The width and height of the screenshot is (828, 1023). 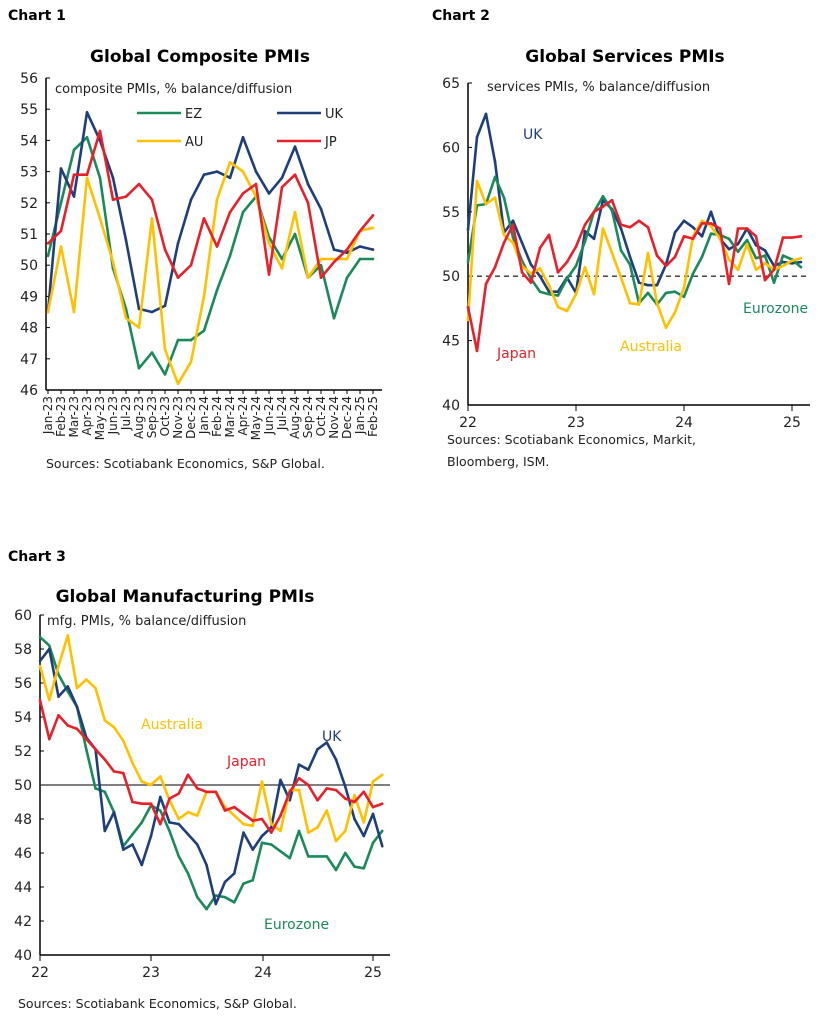 What do you see at coordinates (651, 347) in the screenshot?
I see `series-label-australia: Australia` at bounding box center [651, 347].